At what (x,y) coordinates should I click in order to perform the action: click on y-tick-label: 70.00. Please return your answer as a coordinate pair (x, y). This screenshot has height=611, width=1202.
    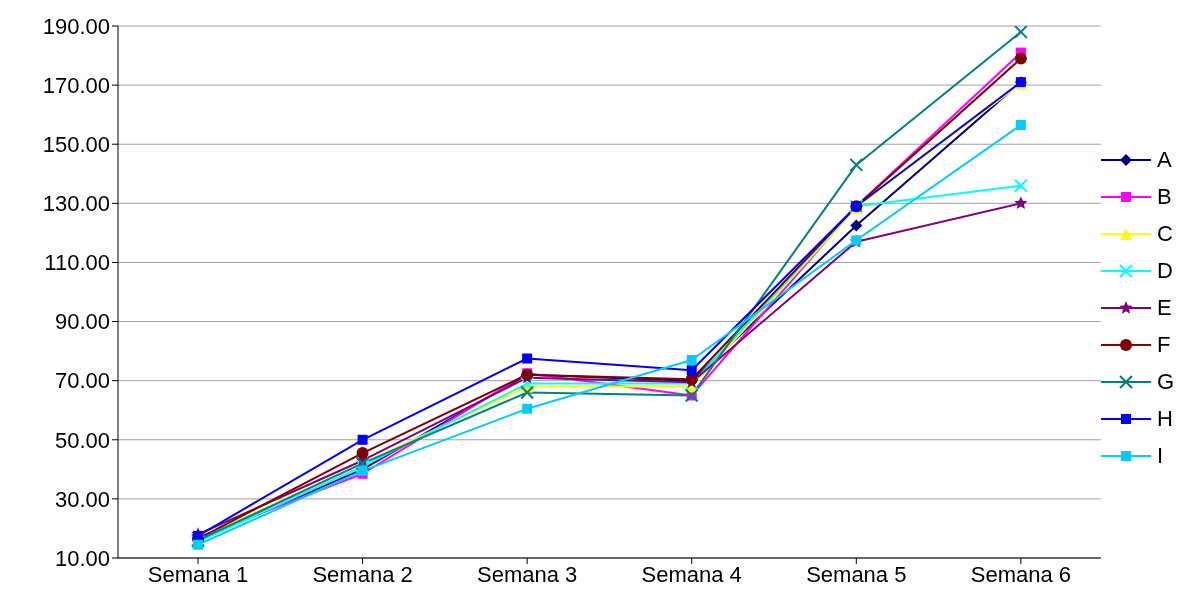
    Looking at the image, I should click on (82, 381).